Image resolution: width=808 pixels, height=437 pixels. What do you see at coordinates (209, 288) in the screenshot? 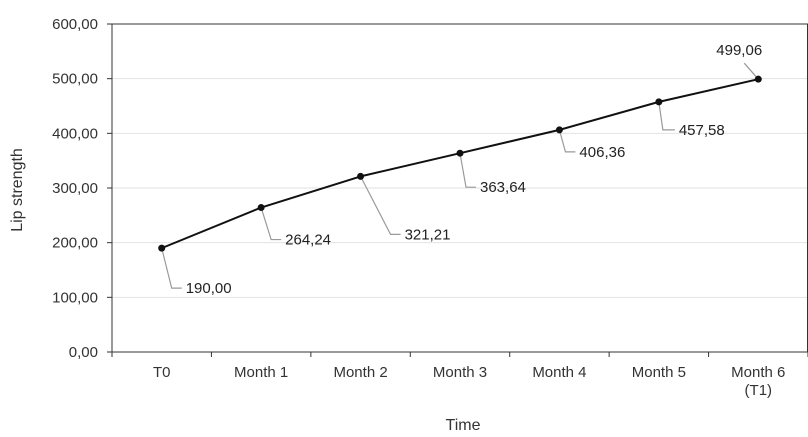
I see `data-label: 190,00` at bounding box center [209, 288].